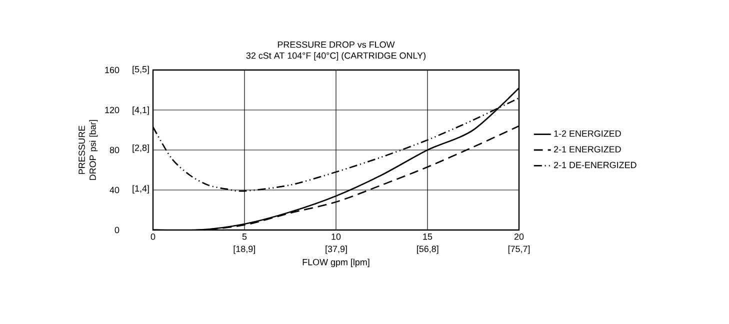 This screenshot has width=729, height=324. What do you see at coordinates (244, 237) in the screenshot?
I see `x-tick-label: 5` at bounding box center [244, 237].